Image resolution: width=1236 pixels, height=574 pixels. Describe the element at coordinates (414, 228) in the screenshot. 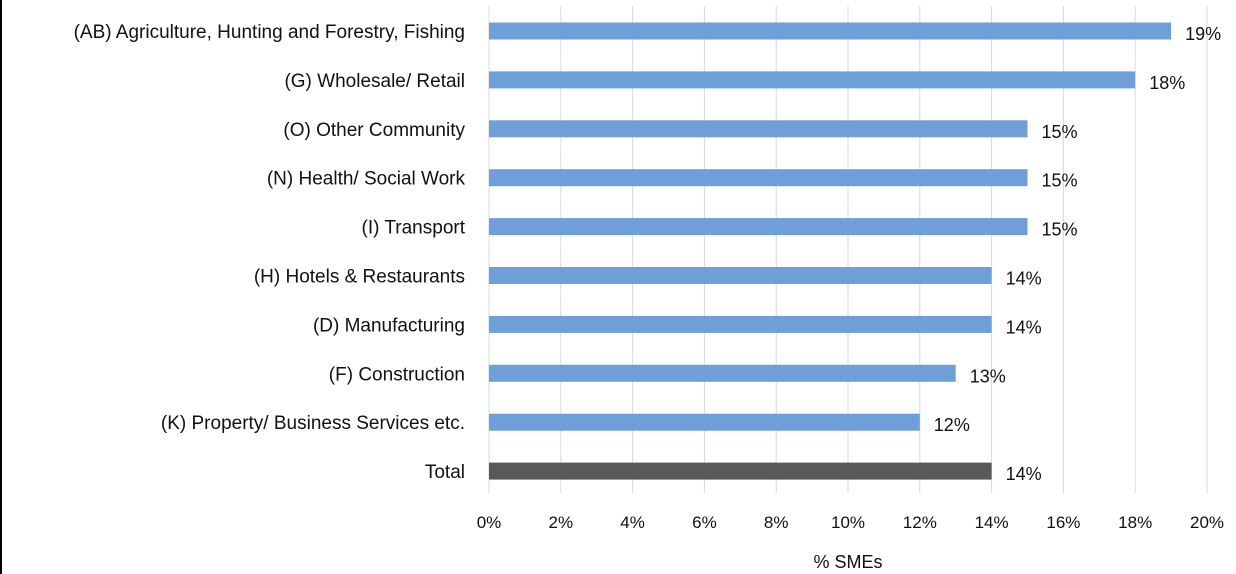

I see `category-label: (I) Transport` at that location.